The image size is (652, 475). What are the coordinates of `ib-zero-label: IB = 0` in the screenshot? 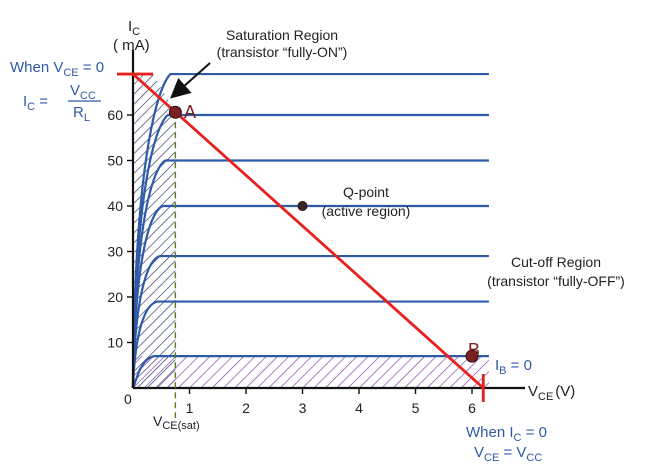 It's located at (513, 367).